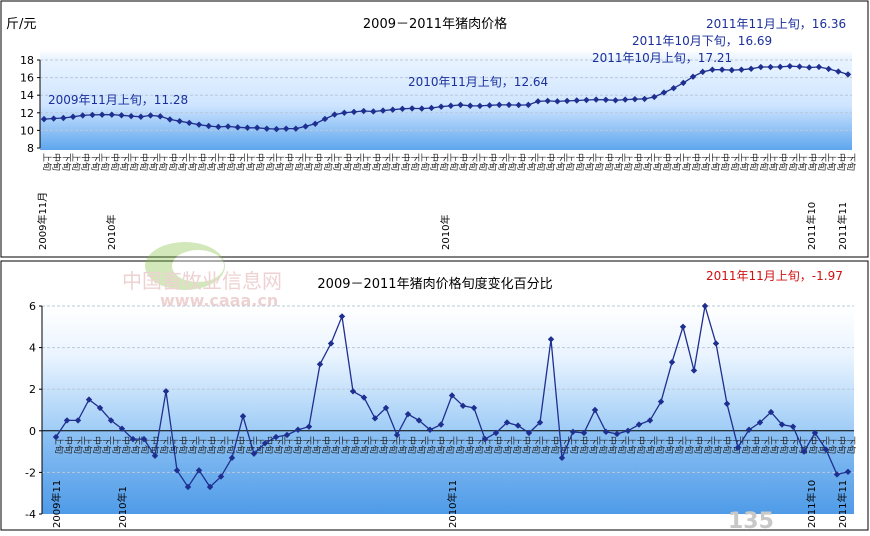 Image resolution: width=870 pixels, height=536 pixels. What do you see at coordinates (202, 281) in the screenshot?
I see `watermark-text: 中国畜牧业信息网` at bounding box center [202, 281].